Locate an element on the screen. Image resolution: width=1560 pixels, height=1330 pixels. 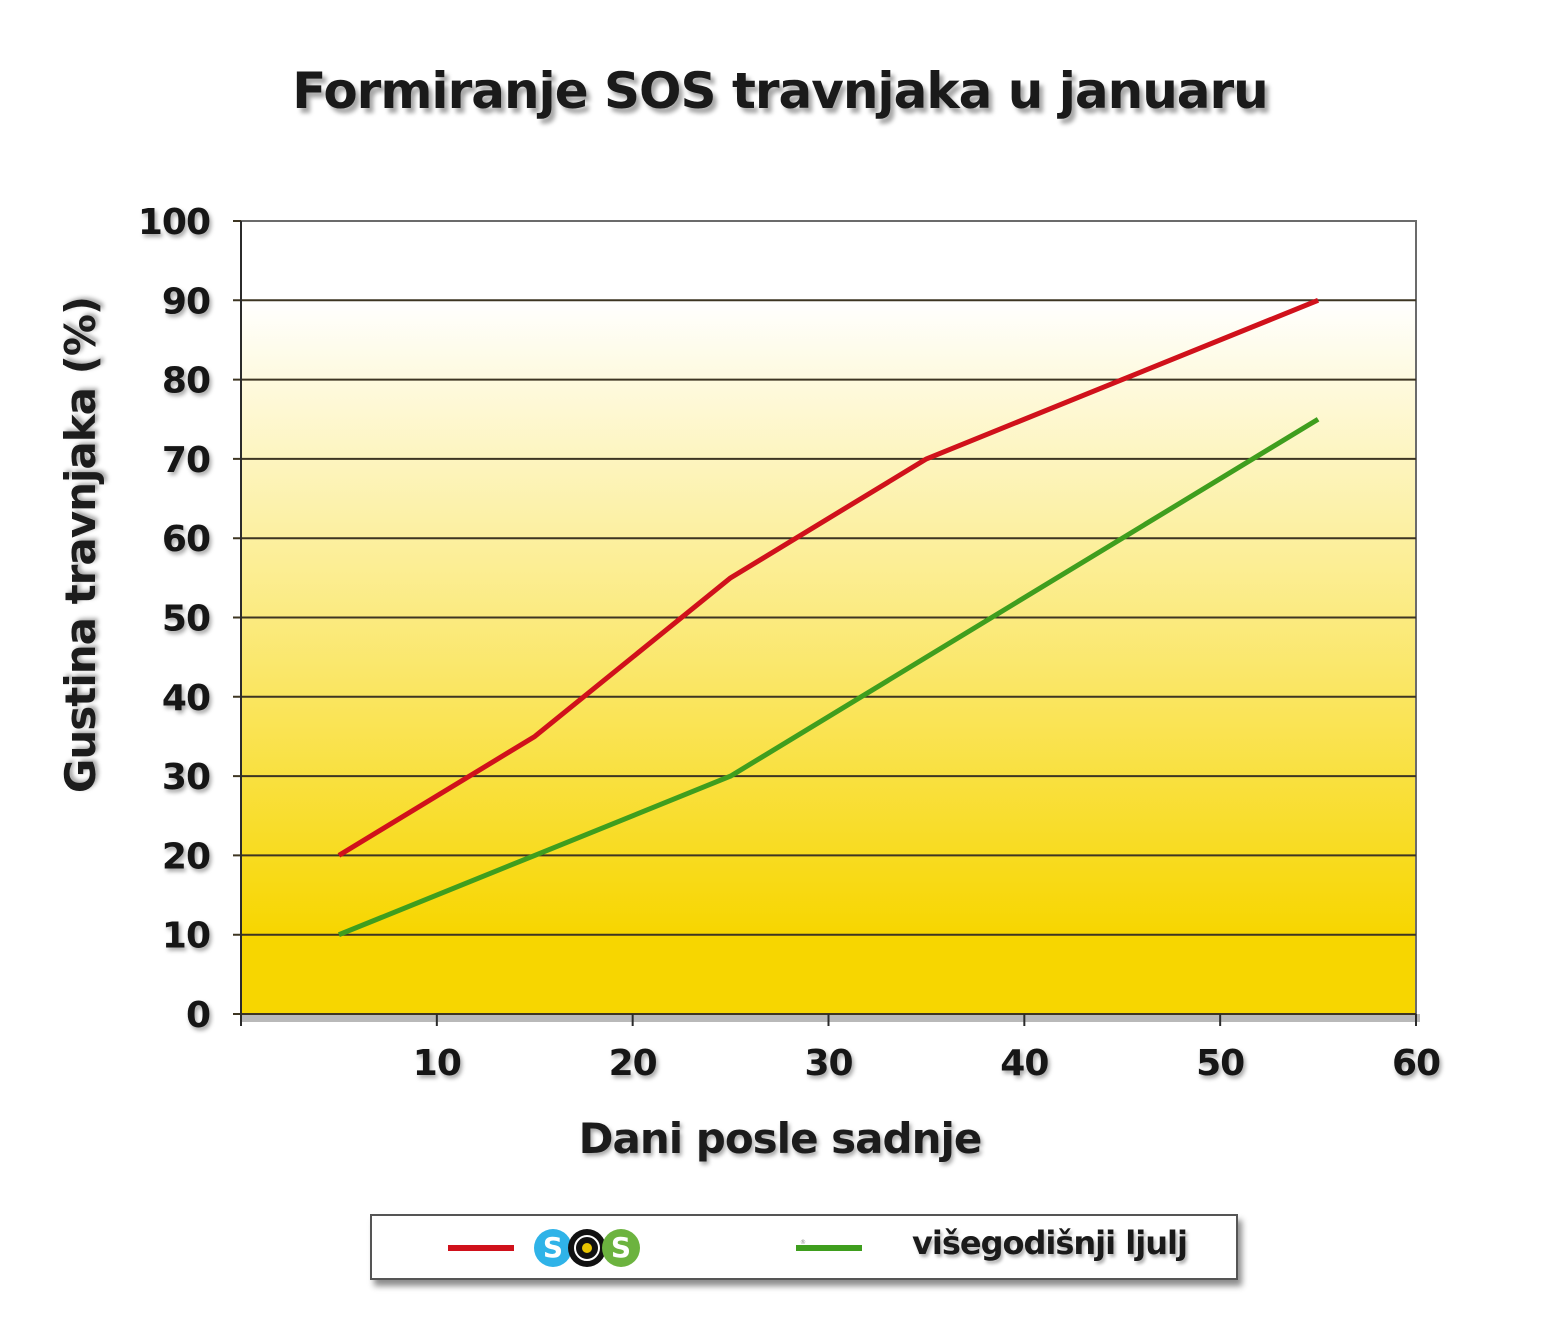
legend-swatch-ljulj is located at coordinates (829, 1248).